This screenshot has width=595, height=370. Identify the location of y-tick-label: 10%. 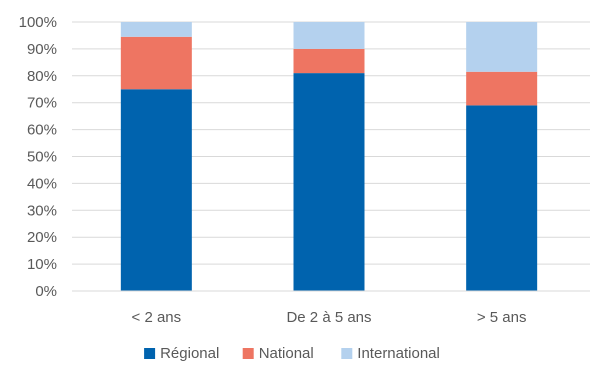
(42, 264).